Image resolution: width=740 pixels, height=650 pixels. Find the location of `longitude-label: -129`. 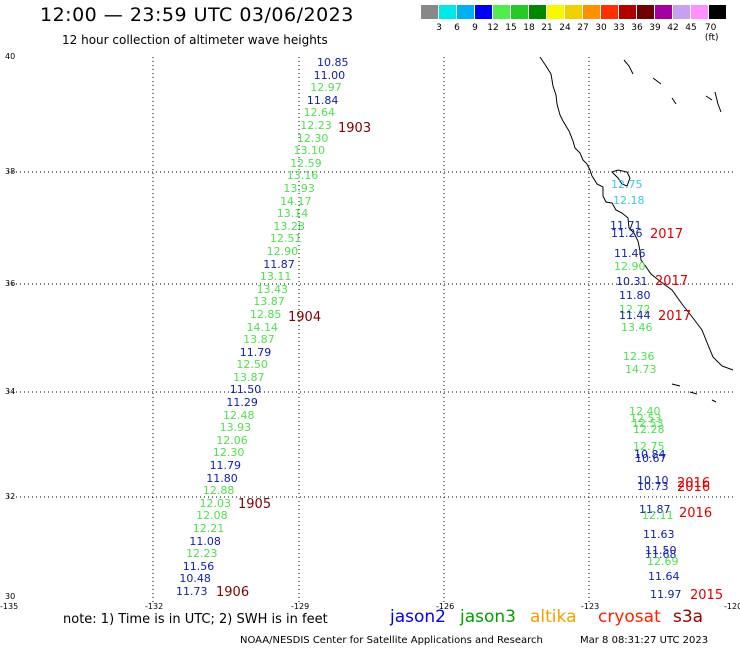

longitude-label: -129 is located at coordinates (300, 606).